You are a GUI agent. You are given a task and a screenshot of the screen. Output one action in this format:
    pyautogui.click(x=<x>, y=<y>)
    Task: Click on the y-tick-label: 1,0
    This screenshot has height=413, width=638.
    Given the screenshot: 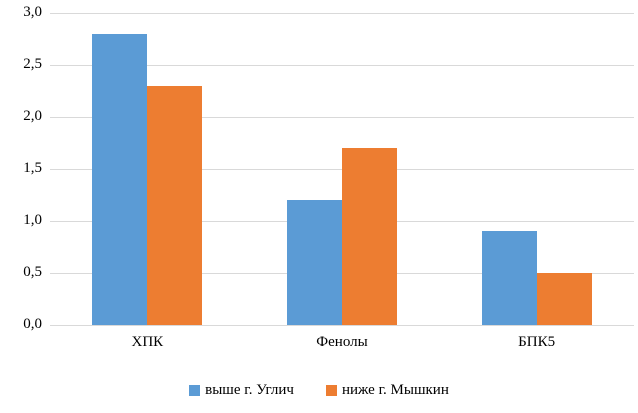 What is the action you would take?
    pyautogui.click(x=32, y=220)
    